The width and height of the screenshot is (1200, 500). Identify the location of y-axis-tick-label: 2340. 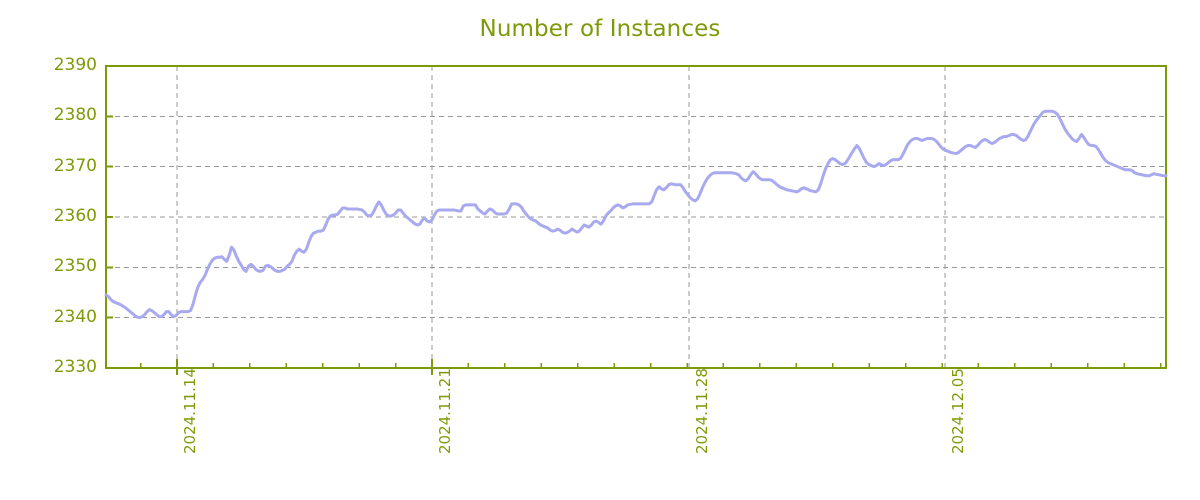
(75, 316).